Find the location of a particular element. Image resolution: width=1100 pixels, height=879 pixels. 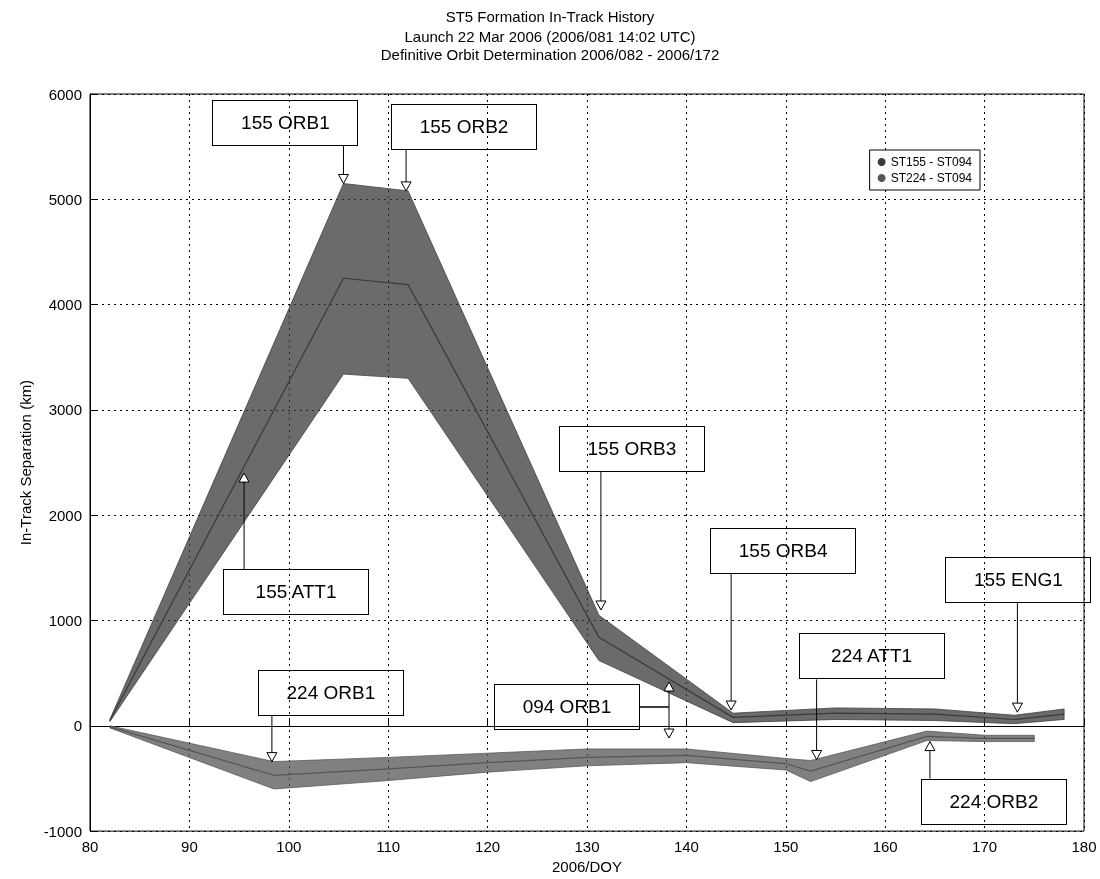

x-tick-label: 130 is located at coordinates (587, 847).